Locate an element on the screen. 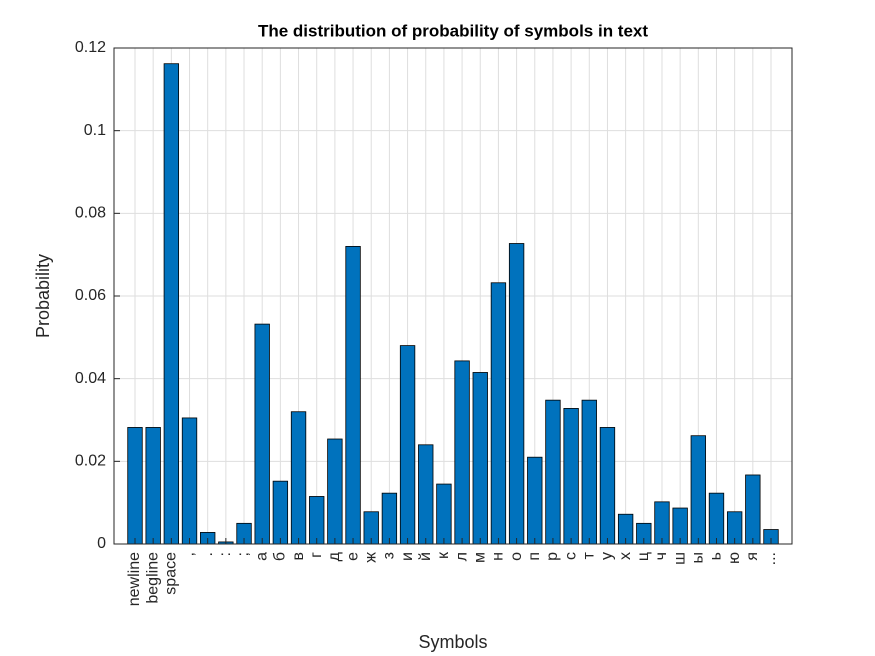 This screenshot has height=656, width=875. x-tick-label: е is located at coordinates (352, 556).